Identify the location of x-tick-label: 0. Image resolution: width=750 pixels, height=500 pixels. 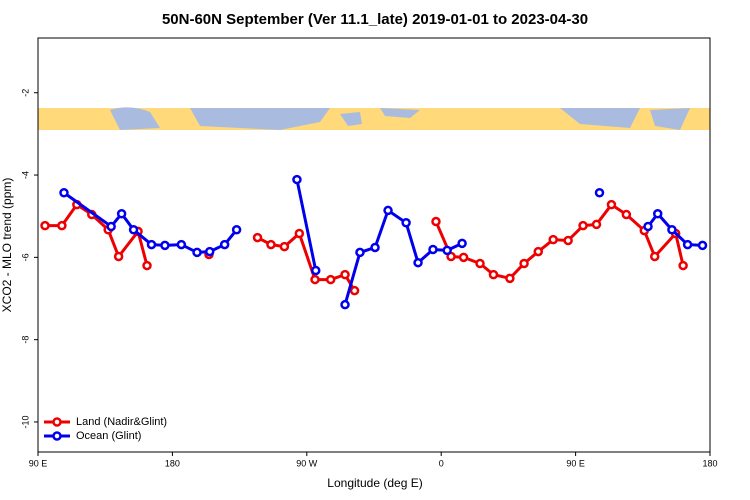
(441, 463).